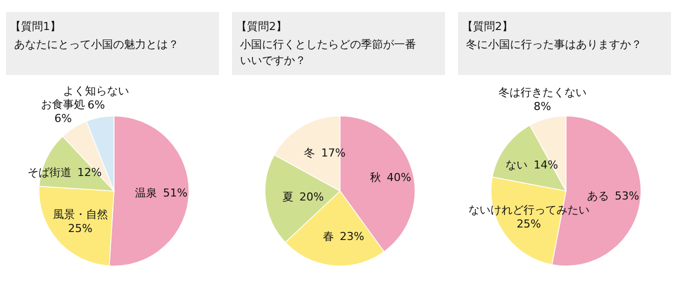  What do you see at coordinates (517, 165) in the screenshot?
I see `slice-label: ない` at bounding box center [517, 165].